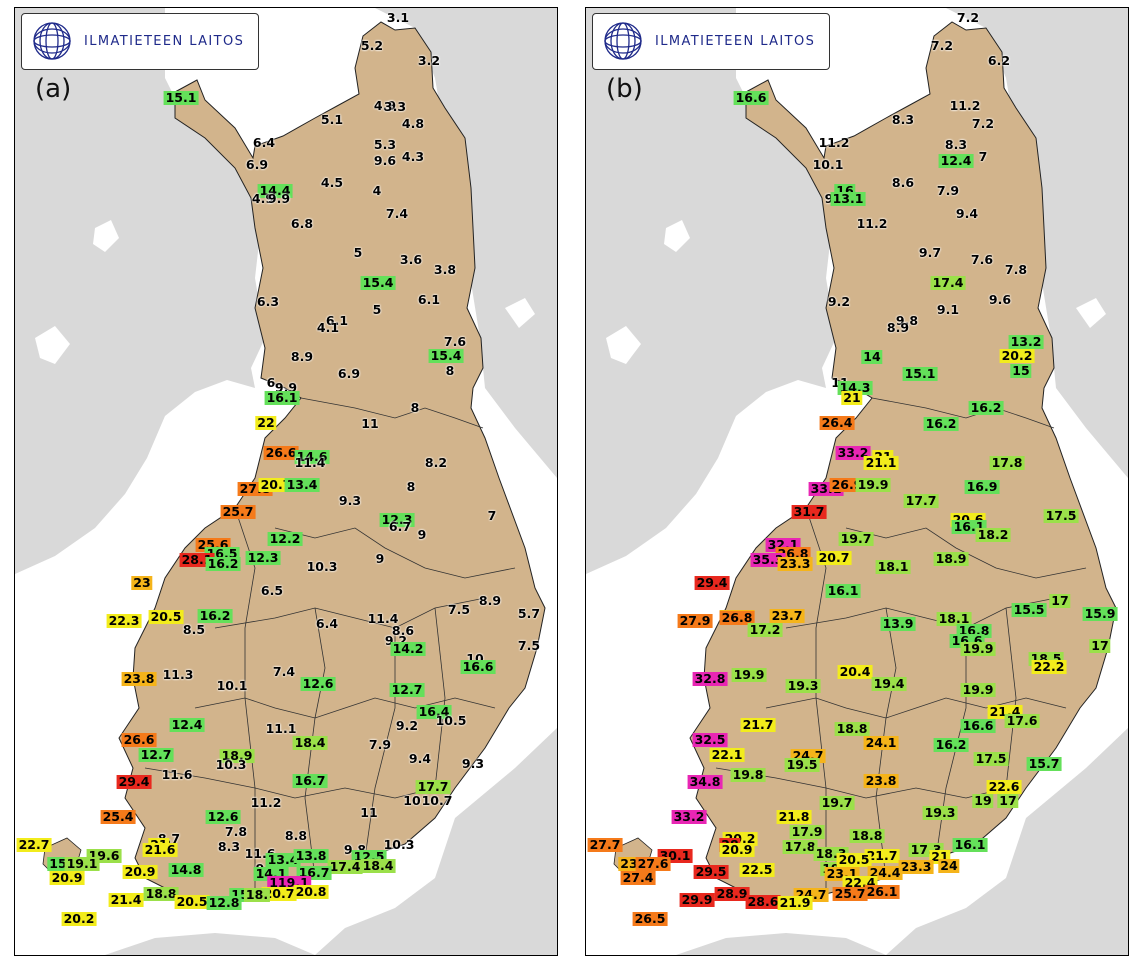 This screenshot has height=964, width=1142. Describe the element at coordinates (166, 616) in the screenshot. I see `temperature-label: 20.5` at that location.